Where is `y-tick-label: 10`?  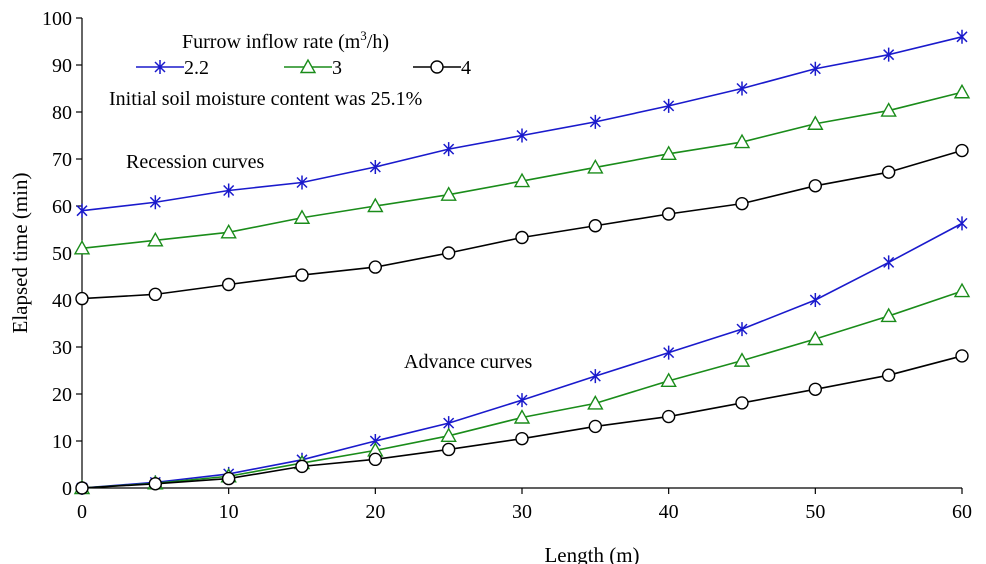 y-tick-label: 10 is located at coordinates (62, 442).